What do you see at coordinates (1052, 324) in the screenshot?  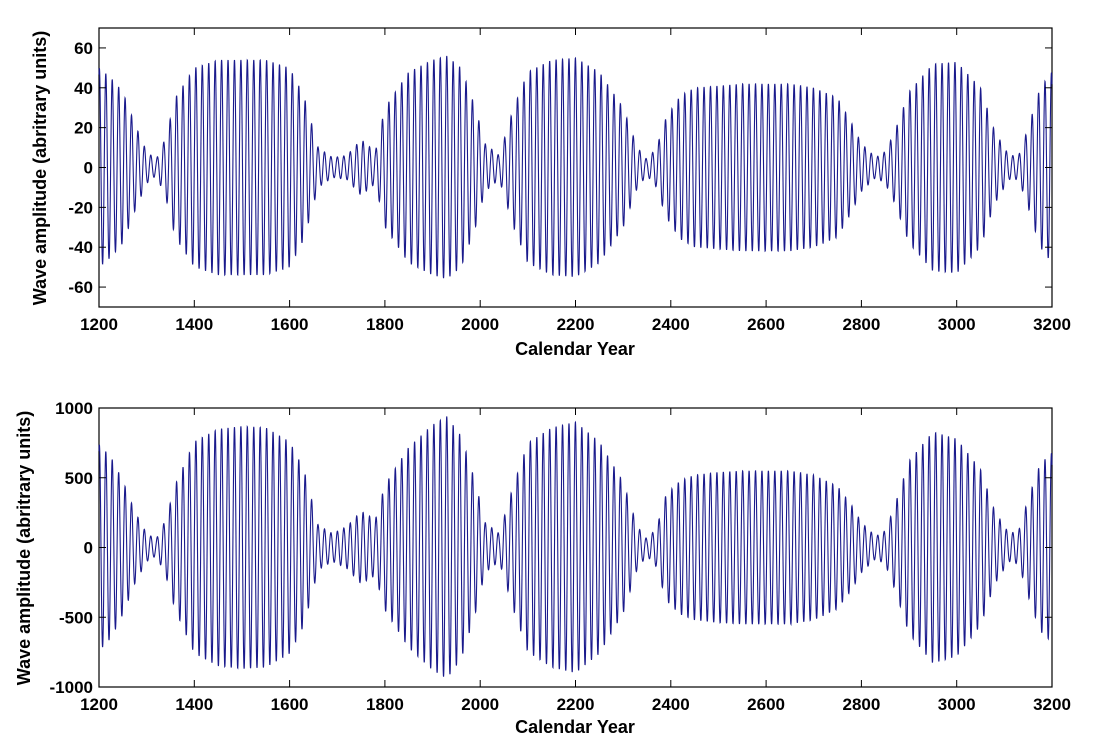 I see `top-x-tick-label: 3200` at bounding box center [1052, 324].